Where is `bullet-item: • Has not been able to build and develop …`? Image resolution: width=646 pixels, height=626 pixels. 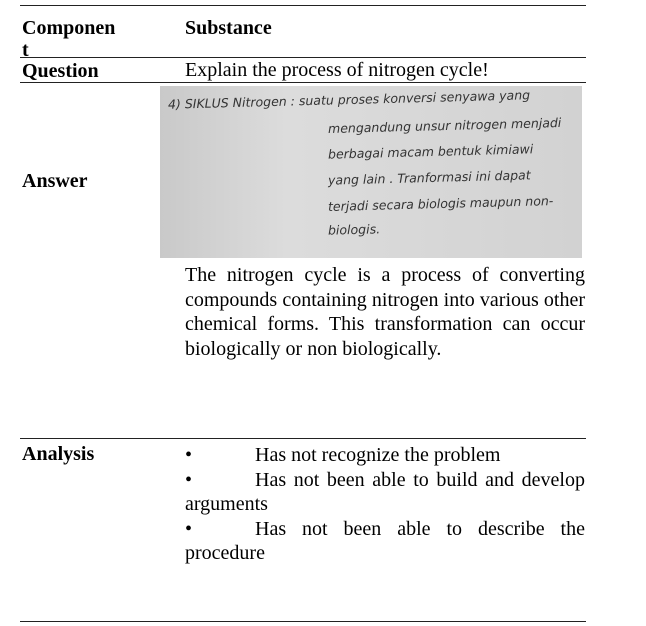
bullet-item: • Has not been able to build and develop … is located at coordinates (385, 492).